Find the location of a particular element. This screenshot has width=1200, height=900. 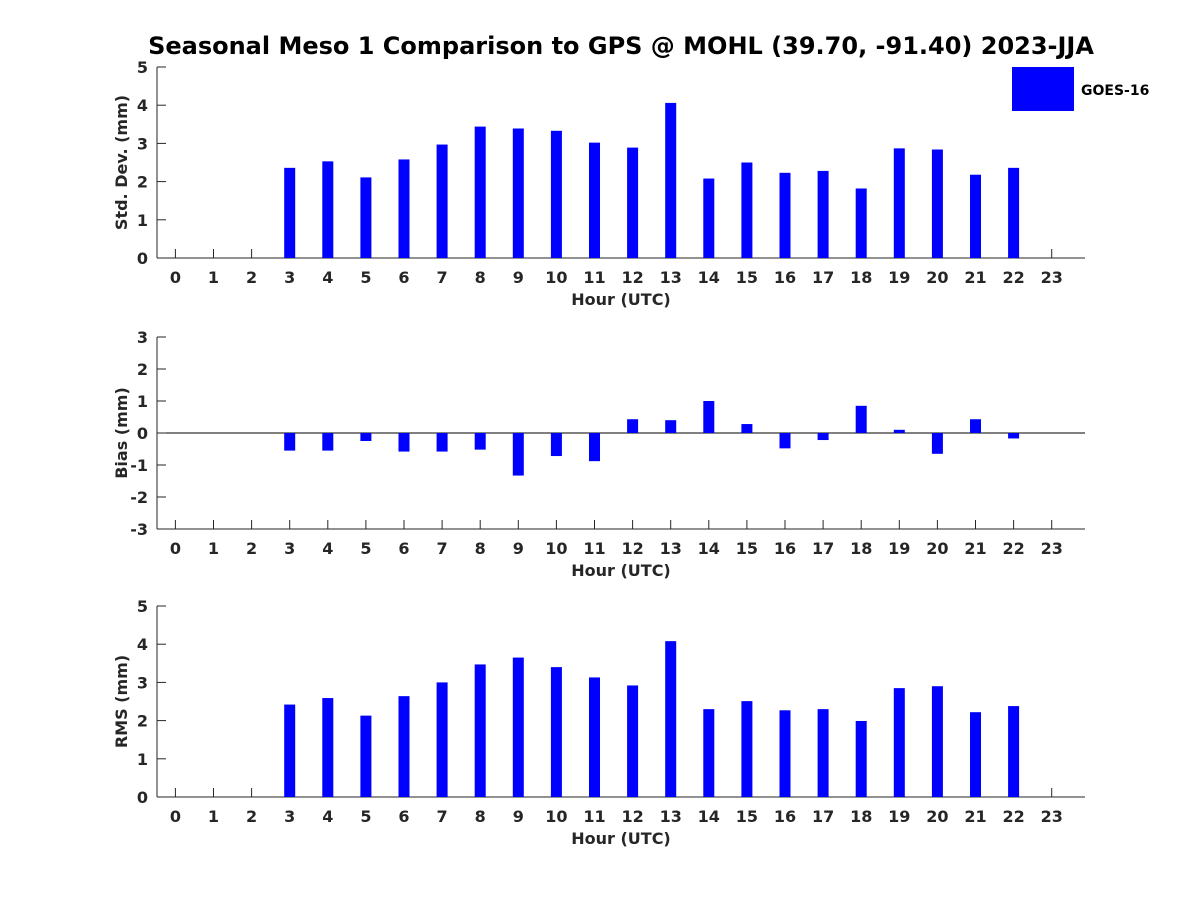

x-tick-label: 4 is located at coordinates (327, 548).